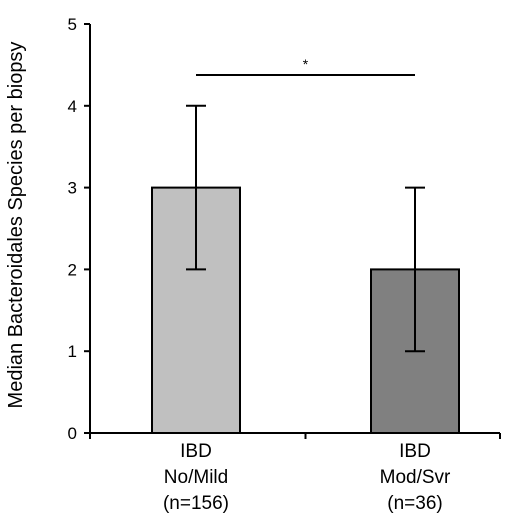 This screenshot has width=523, height=524. I want to click on y-tick-label: 5, so click(72, 24).